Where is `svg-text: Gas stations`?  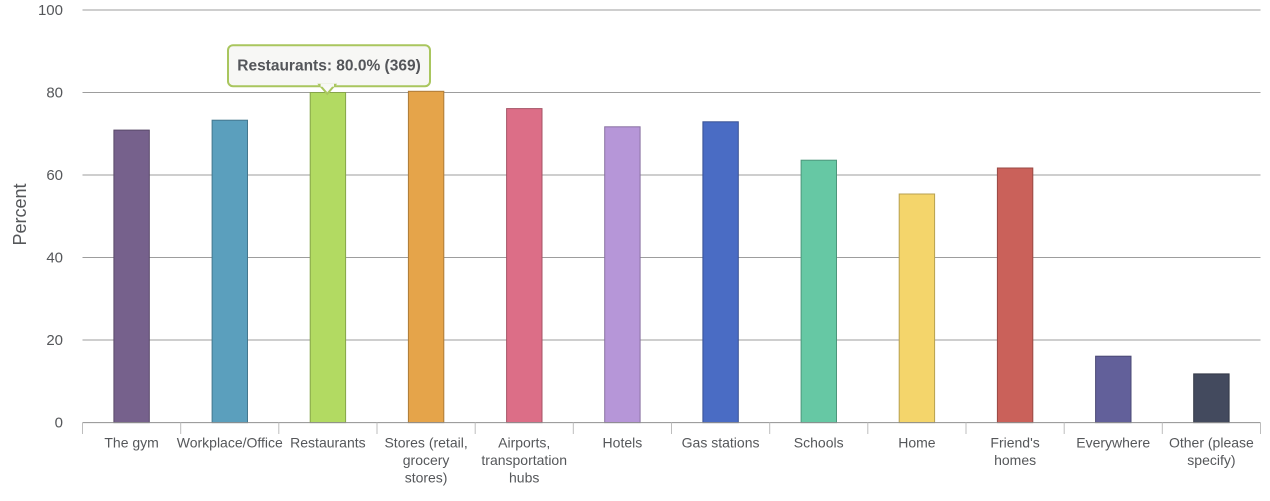 svg-text: Gas stations is located at coordinates (721, 443).